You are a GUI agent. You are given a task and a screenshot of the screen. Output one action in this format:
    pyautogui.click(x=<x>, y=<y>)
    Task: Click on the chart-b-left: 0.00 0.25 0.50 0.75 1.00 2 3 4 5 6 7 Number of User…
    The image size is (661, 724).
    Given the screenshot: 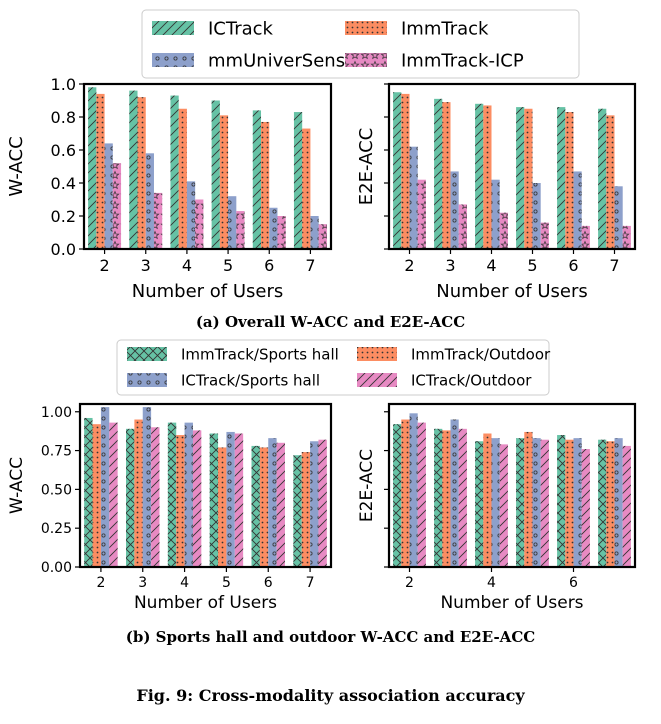 What is the action you would take?
    pyautogui.click(x=170, y=507)
    